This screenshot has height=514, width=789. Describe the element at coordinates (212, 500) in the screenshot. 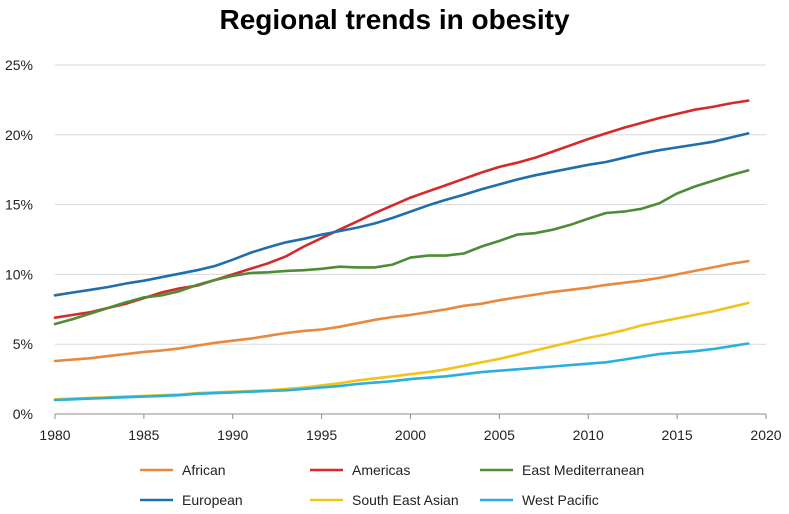

I see `legend-label-european: European` at that location.